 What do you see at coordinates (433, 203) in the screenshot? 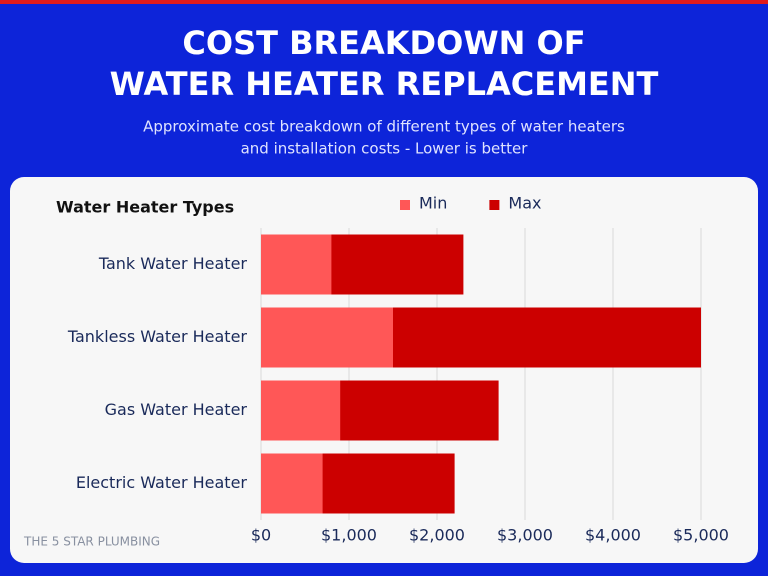
I see `legend-label: Min` at bounding box center [433, 203].